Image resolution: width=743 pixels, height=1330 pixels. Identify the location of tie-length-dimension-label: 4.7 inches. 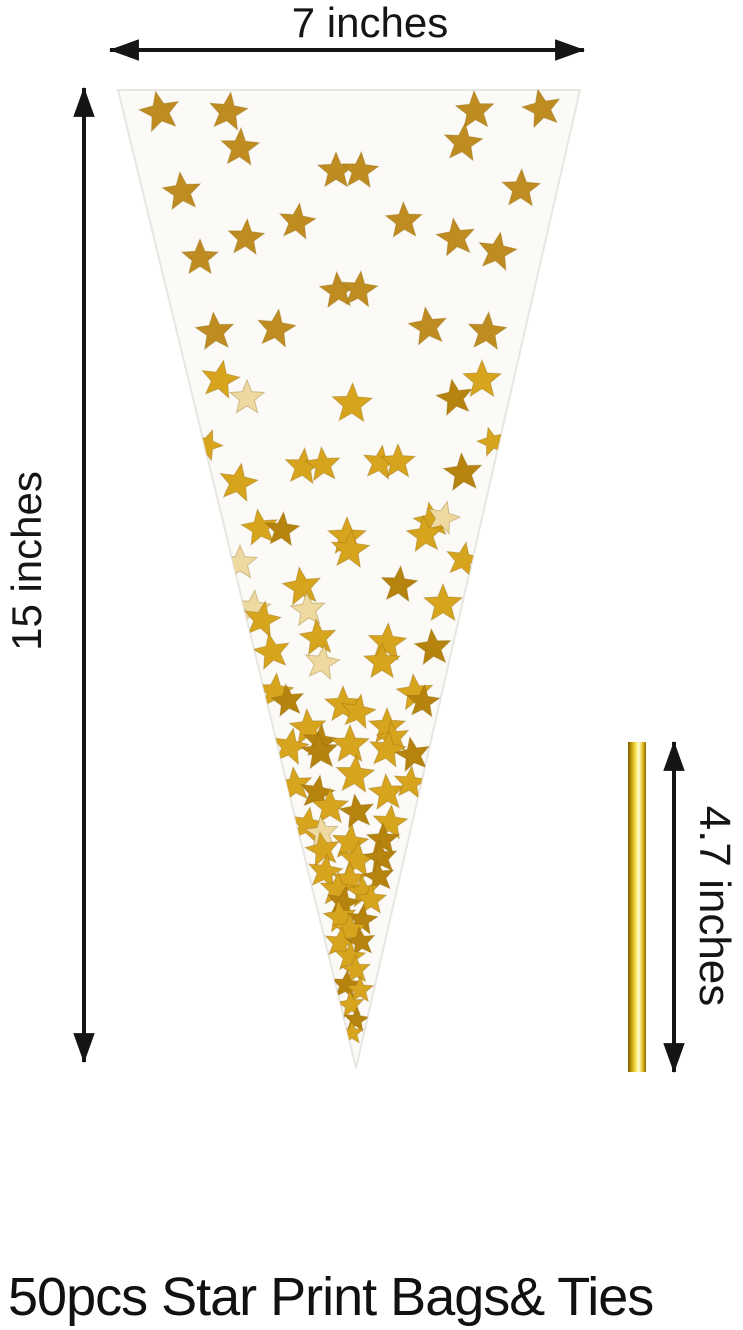
(714, 906).